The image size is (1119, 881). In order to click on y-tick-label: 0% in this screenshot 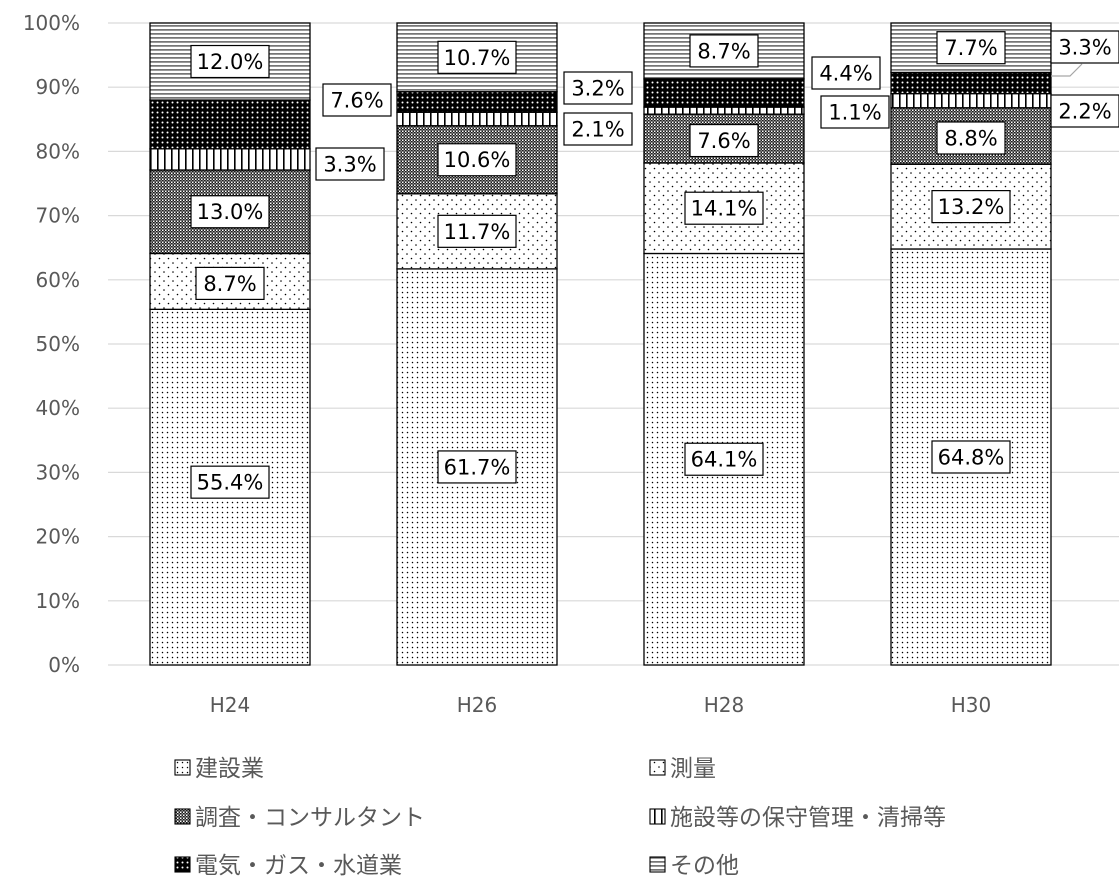, I will do `click(64, 665)`.